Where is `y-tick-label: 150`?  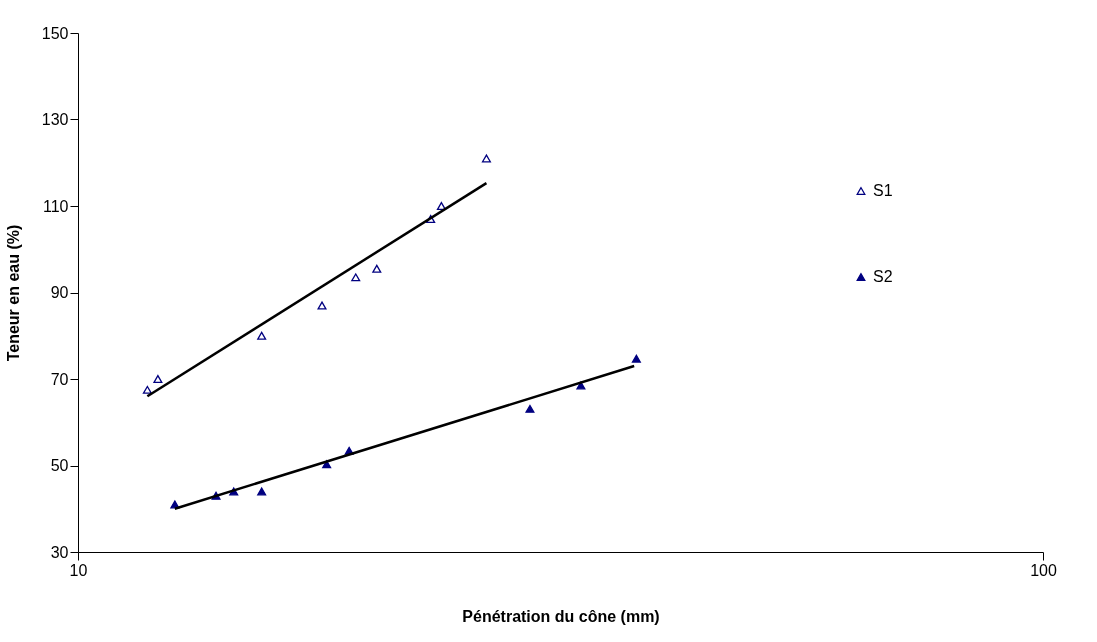
y-tick-label: 150 is located at coordinates (55, 33).